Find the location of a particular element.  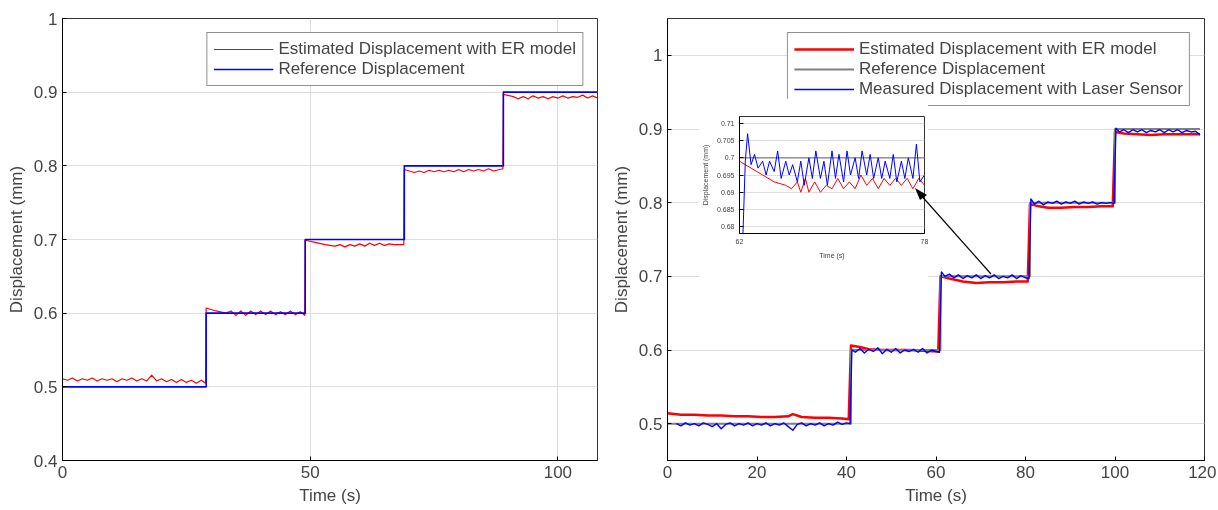

x-tick-label: 50 is located at coordinates (310, 472).